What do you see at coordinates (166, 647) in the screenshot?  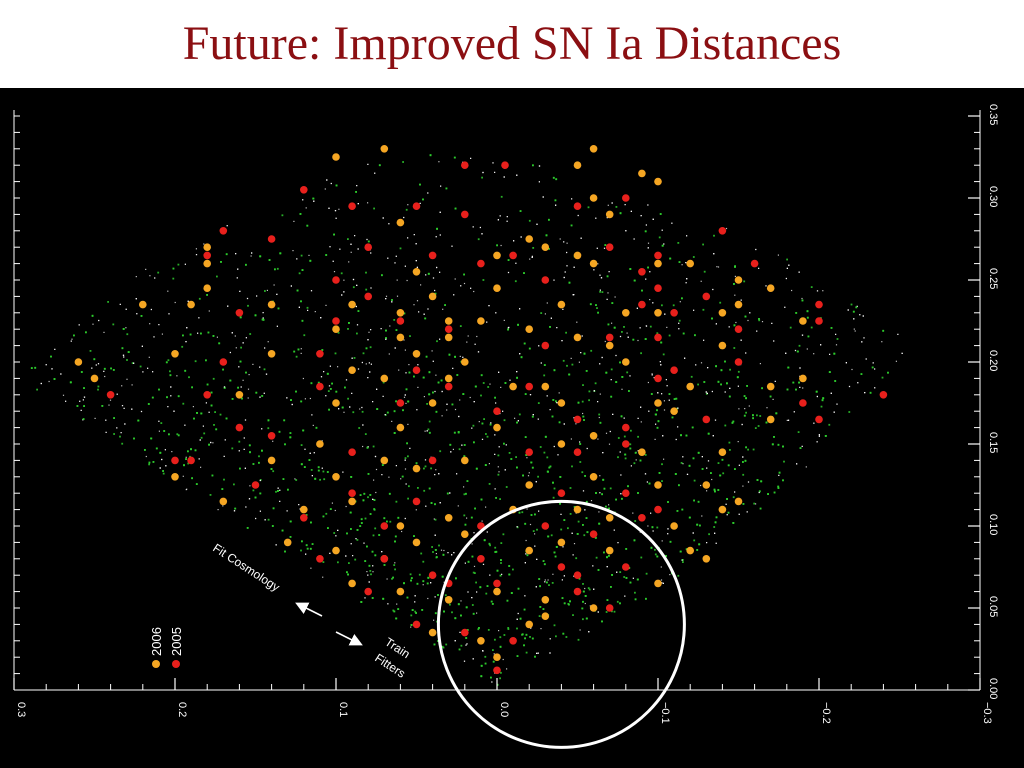 I see `legend: 2006 2005` at bounding box center [166, 647].